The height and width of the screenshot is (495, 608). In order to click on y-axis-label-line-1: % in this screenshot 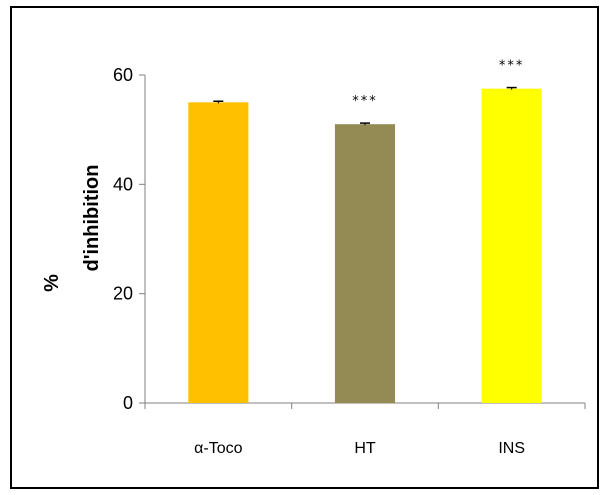, I will do `click(52, 283)`.